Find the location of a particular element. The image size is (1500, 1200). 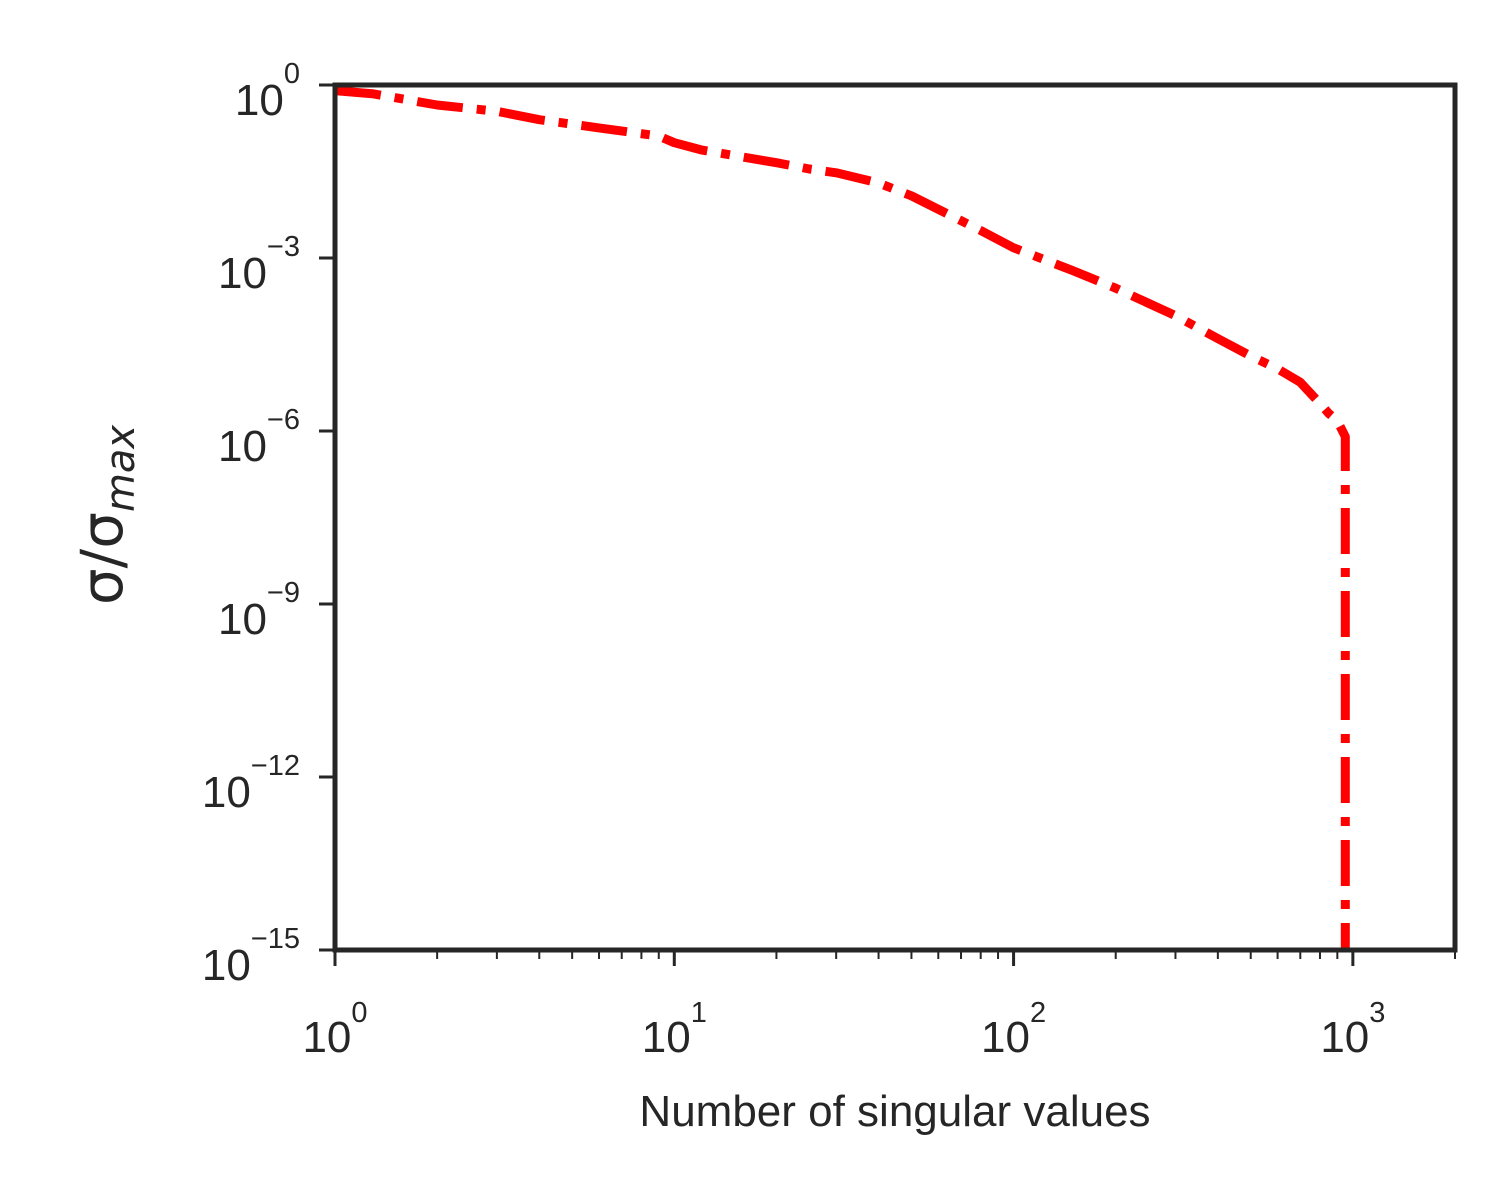

x-tick-label: 10³ is located at coordinates (1352, 1029).